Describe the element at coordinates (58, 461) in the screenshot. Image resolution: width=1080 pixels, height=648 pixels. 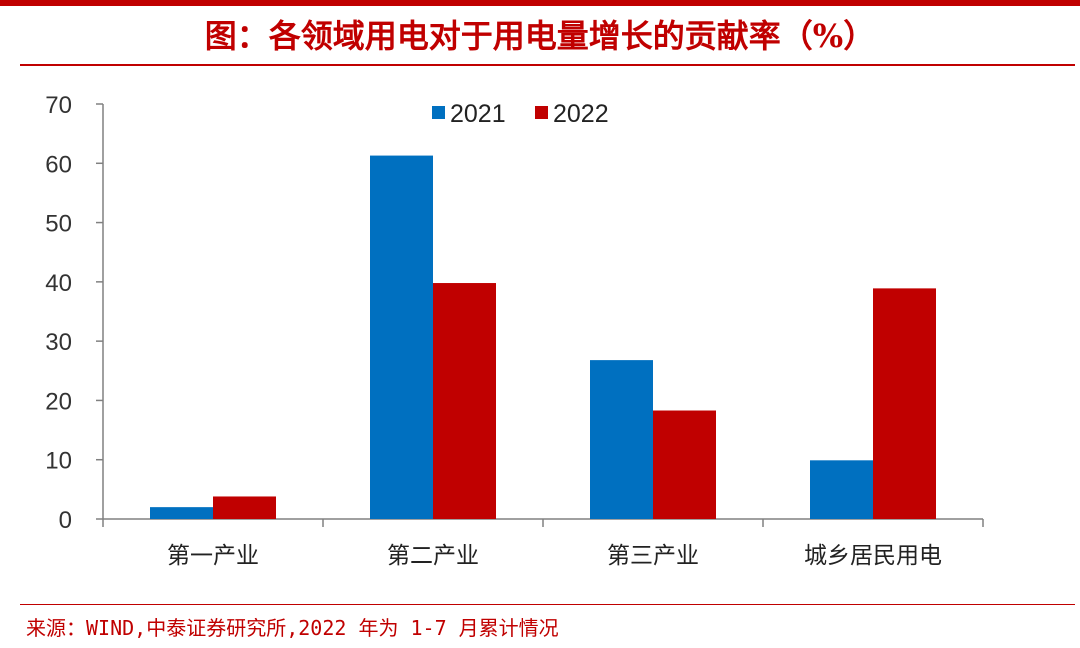
I see `y-tick-label: 10` at that location.